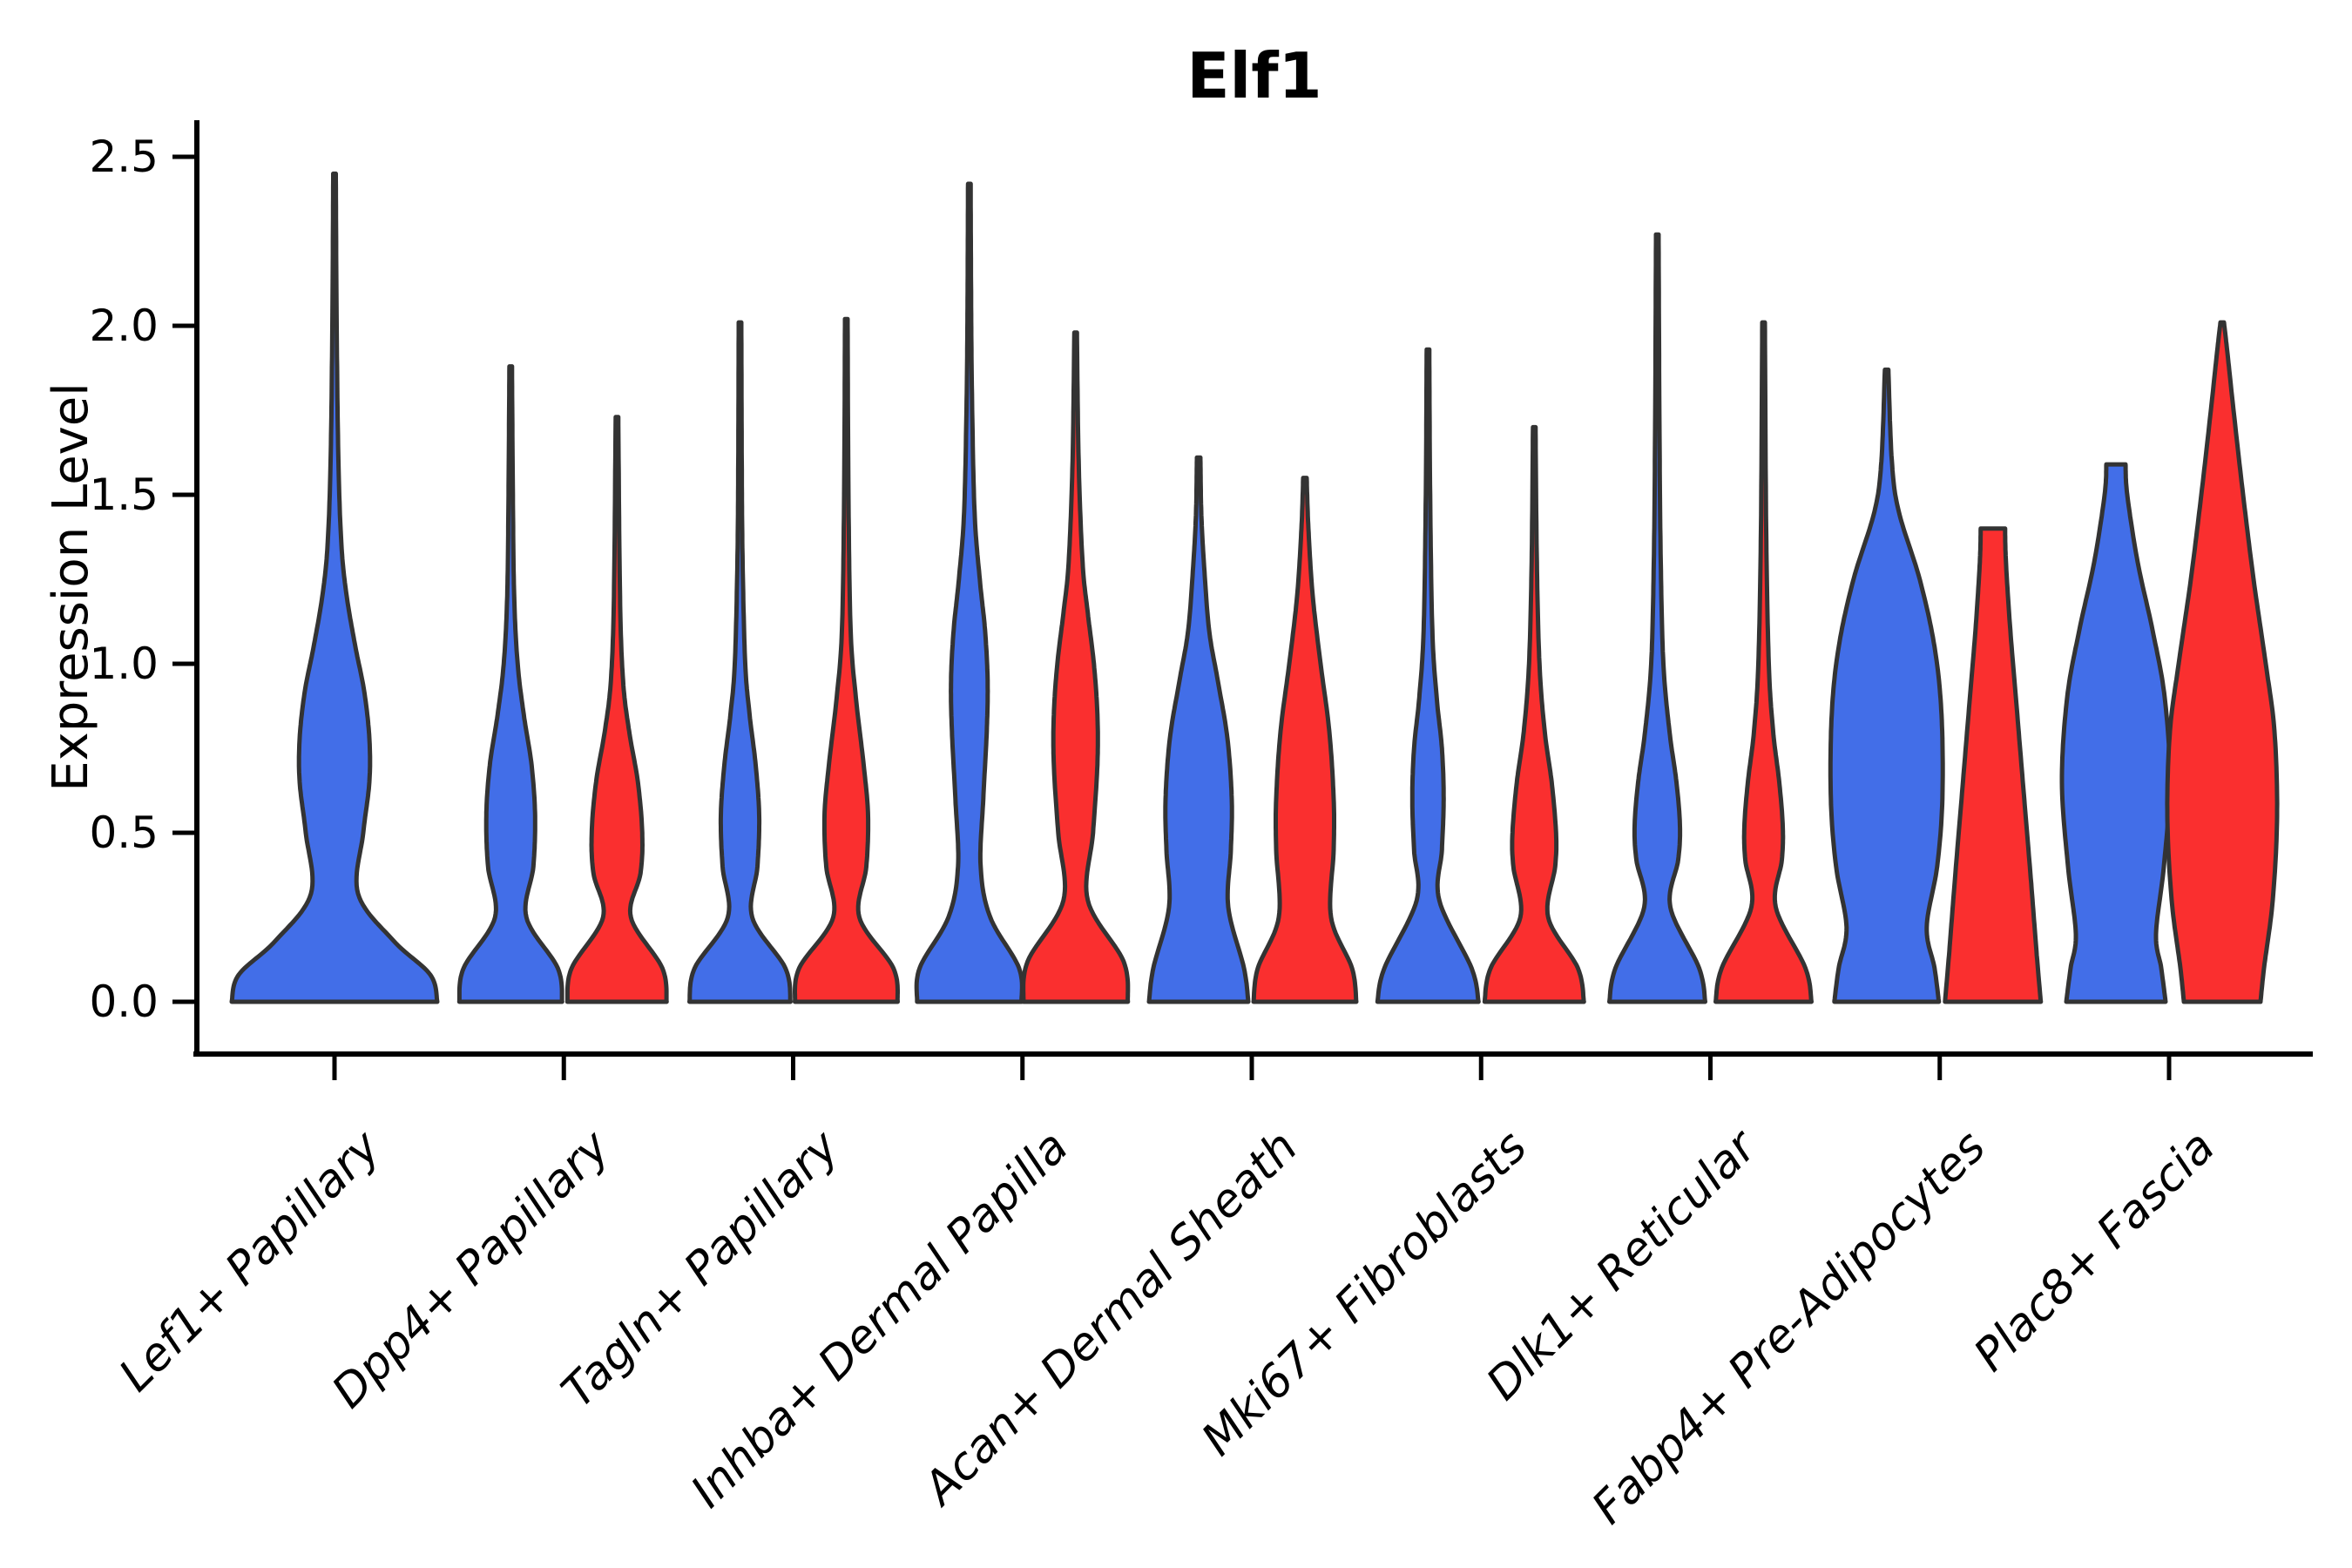  What do you see at coordinates (124, 833) in the screenshot?
I see `y-tick-label: 0.5` at bounding box center [124, 833].